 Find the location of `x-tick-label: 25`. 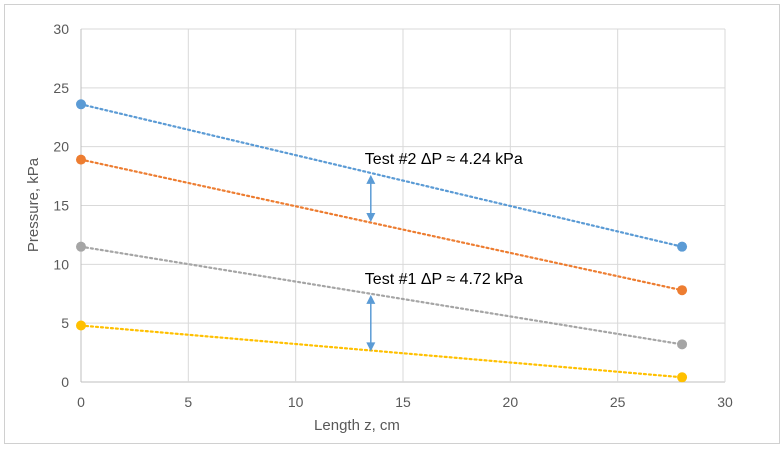

x-tick-label: 25 is located at coordinates (618, 402).